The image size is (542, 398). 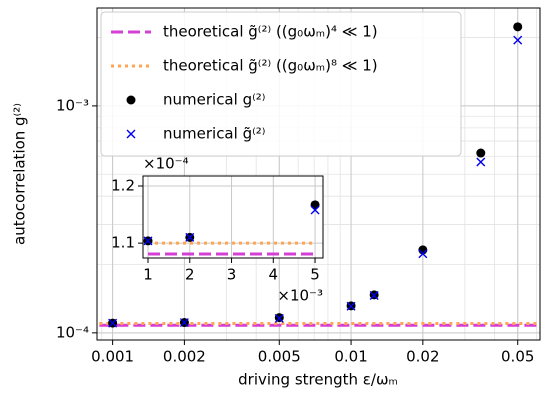 I want to click on x-tick-label: 2, so click(x=190, y=275).